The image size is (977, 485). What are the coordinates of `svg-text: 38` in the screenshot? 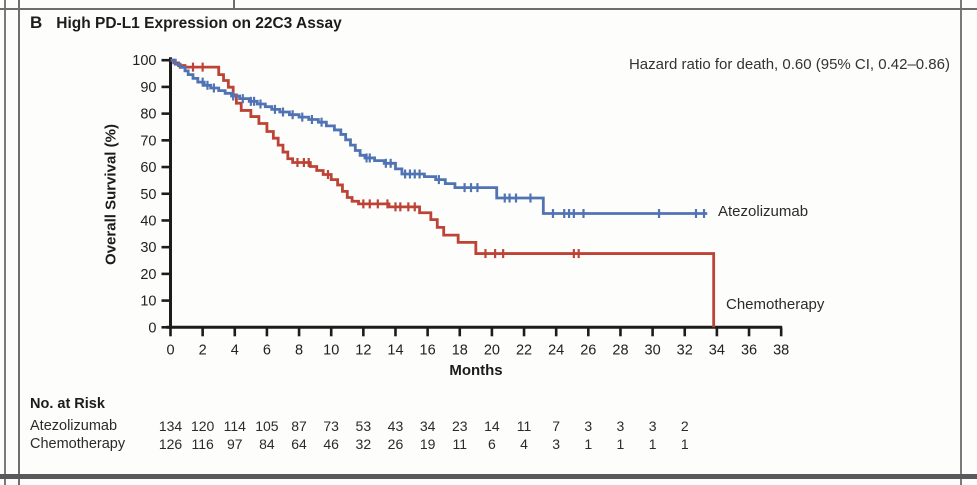 It's located at (781, 350).